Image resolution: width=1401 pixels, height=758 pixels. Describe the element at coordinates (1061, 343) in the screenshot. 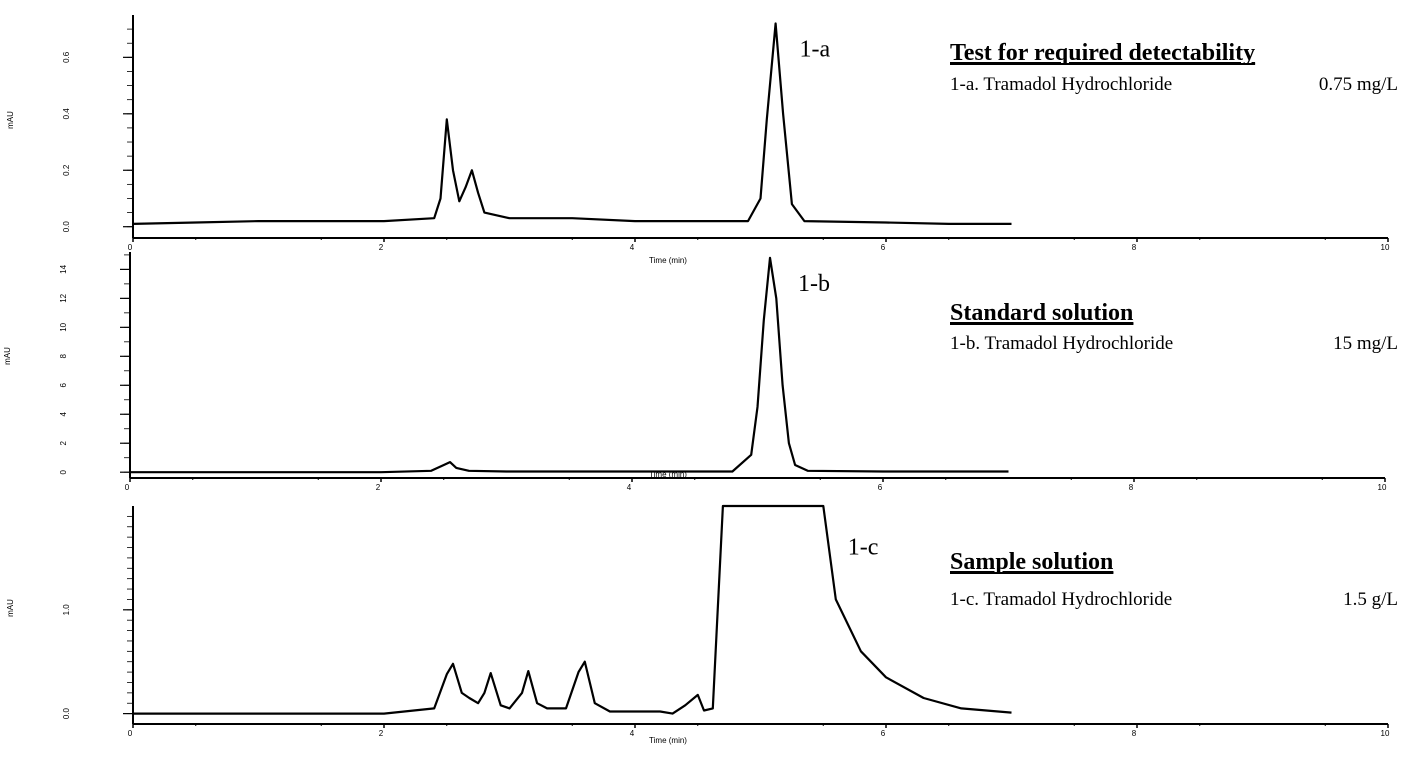

I see `compound-description: 1-b. Tramadol Hydrochloride` at that location.